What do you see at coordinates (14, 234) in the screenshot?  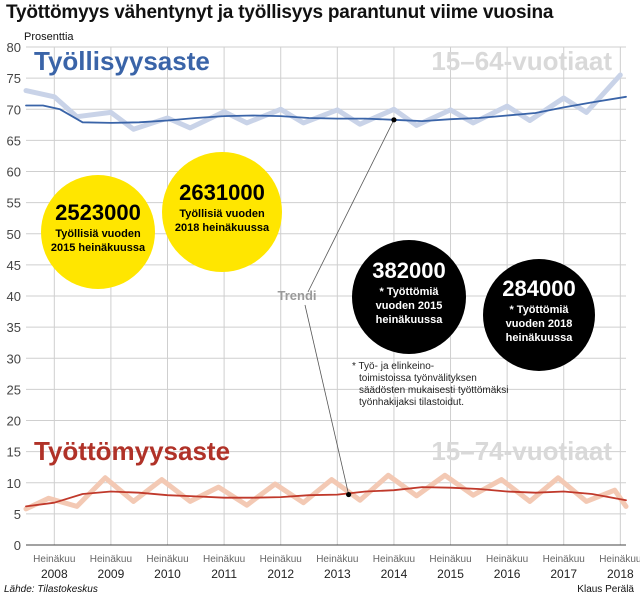 I see `y-tick-label: 50` at bounding box center [14, 234].